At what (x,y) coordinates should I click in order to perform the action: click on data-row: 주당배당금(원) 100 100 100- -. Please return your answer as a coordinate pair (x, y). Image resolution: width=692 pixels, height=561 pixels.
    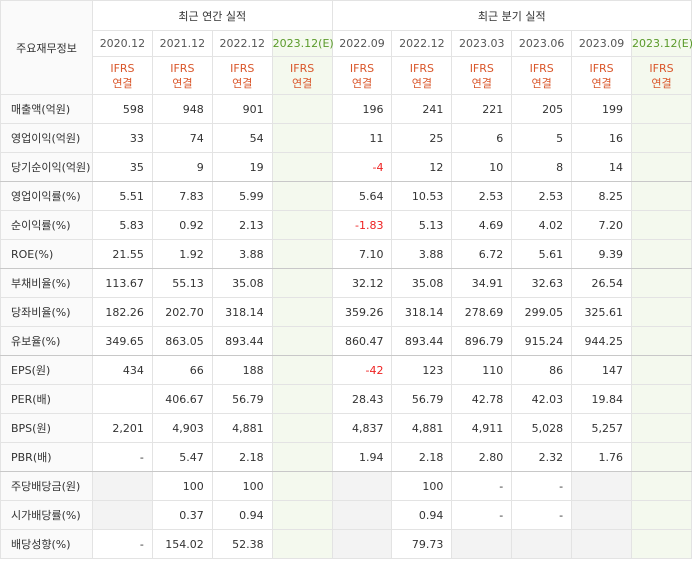
    Looking at the image, I should click on (346, 486).